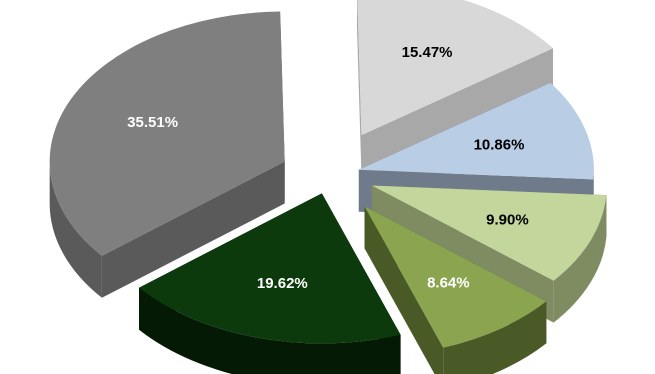  I want to click on pie-slice-side, so click(455, 89).